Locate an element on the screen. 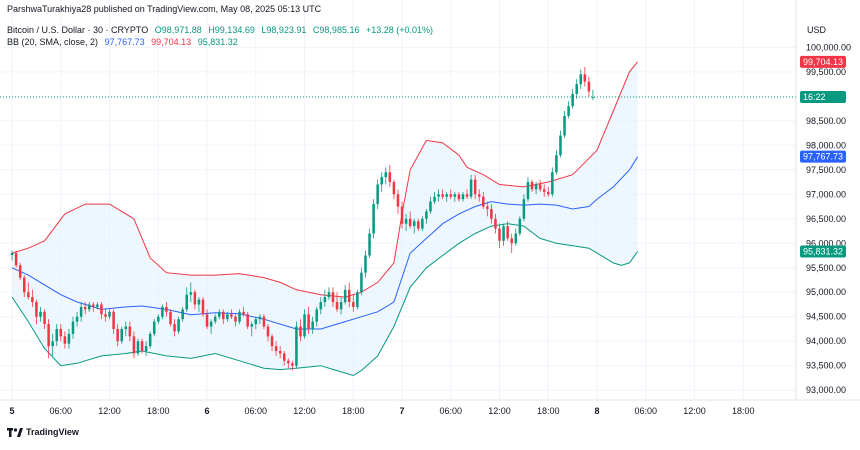 The width and height of the screenshot is (860, 450). price-tick-label: 97,500.00 is located at coordinates (826, 170).